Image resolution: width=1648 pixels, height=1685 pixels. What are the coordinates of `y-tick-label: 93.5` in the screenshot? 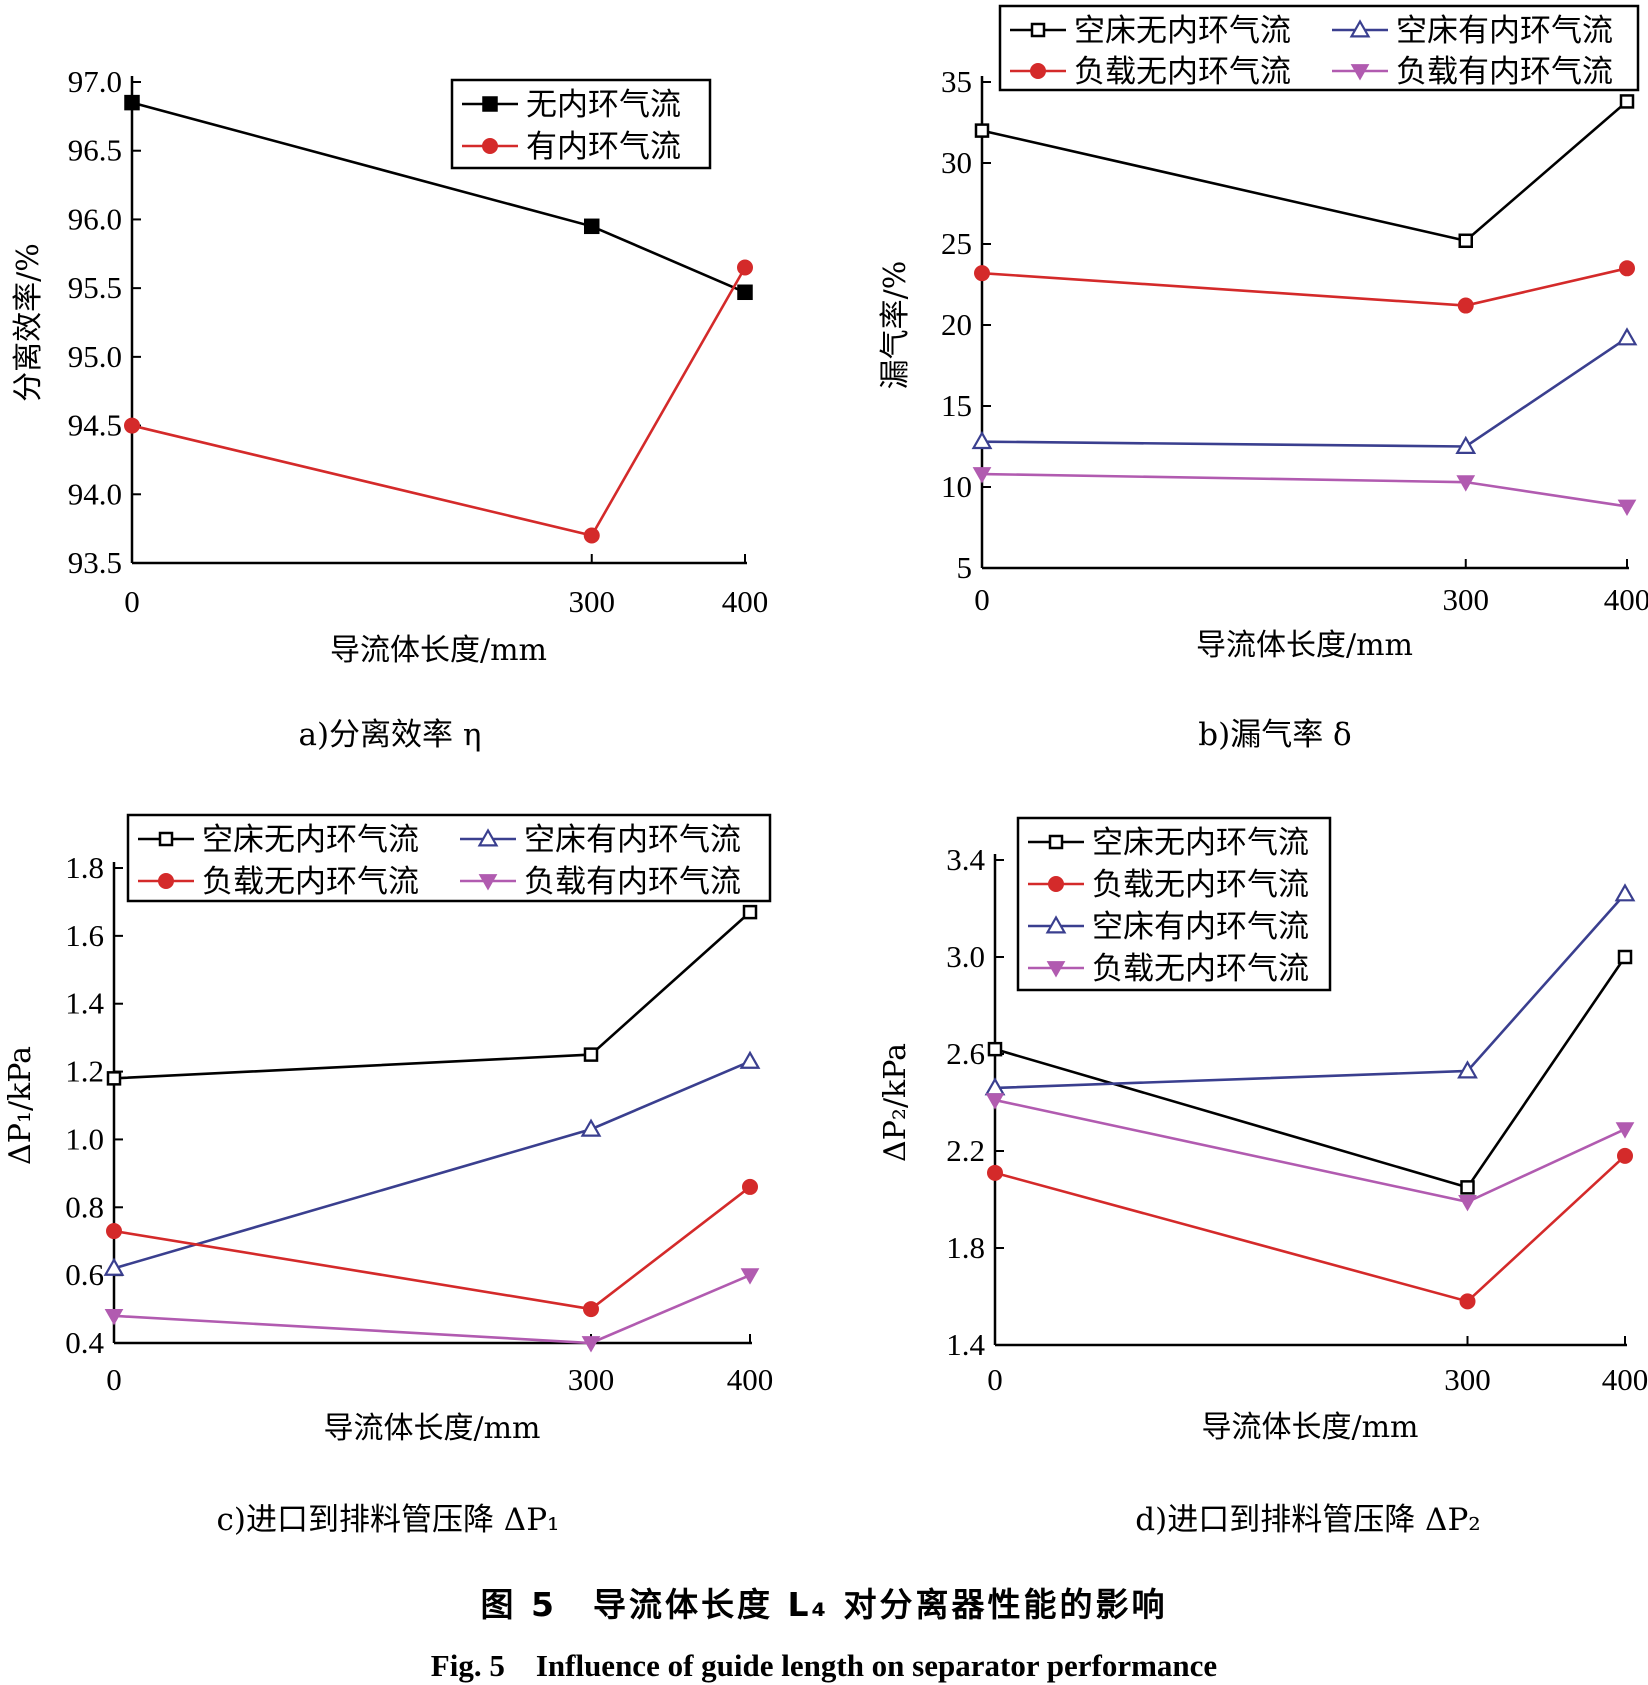 It's located at (95, 562).